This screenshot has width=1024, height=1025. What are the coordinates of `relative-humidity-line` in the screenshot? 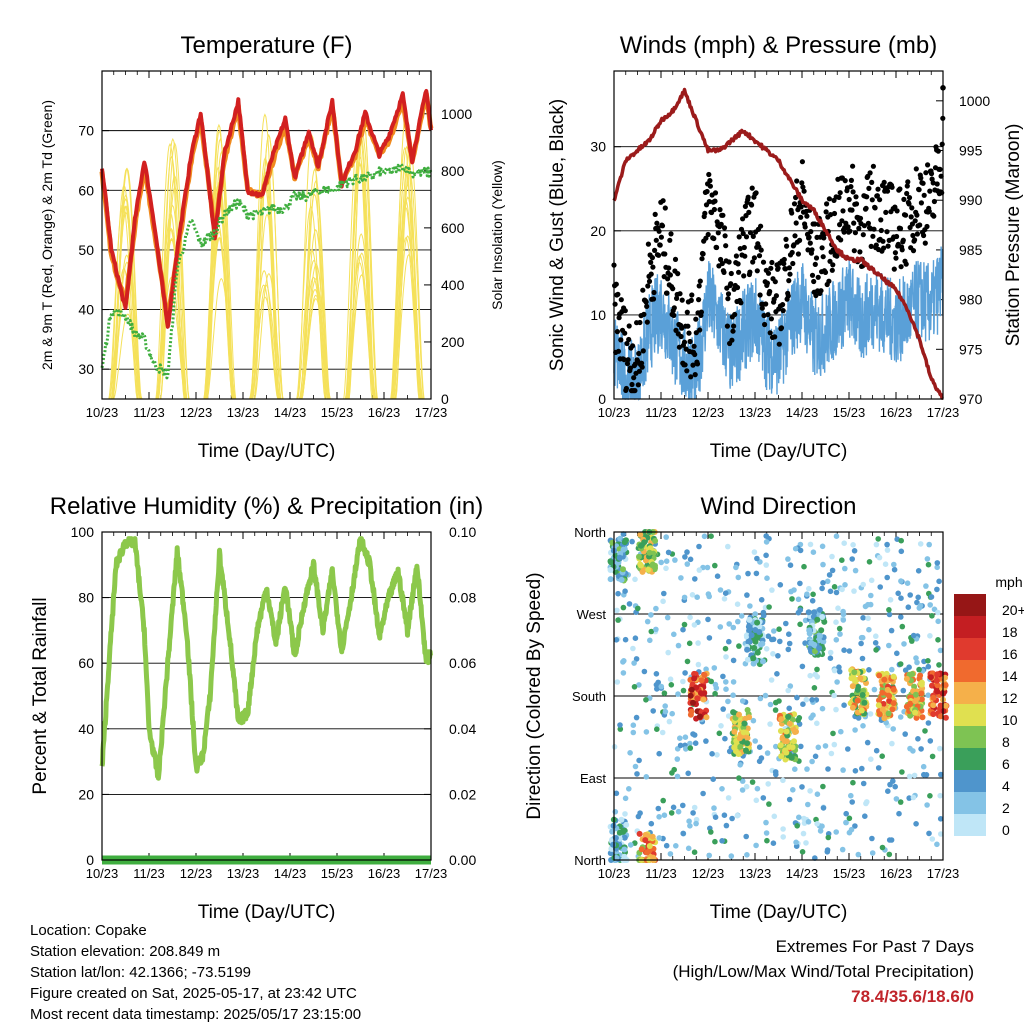 It's located at (266, 658).